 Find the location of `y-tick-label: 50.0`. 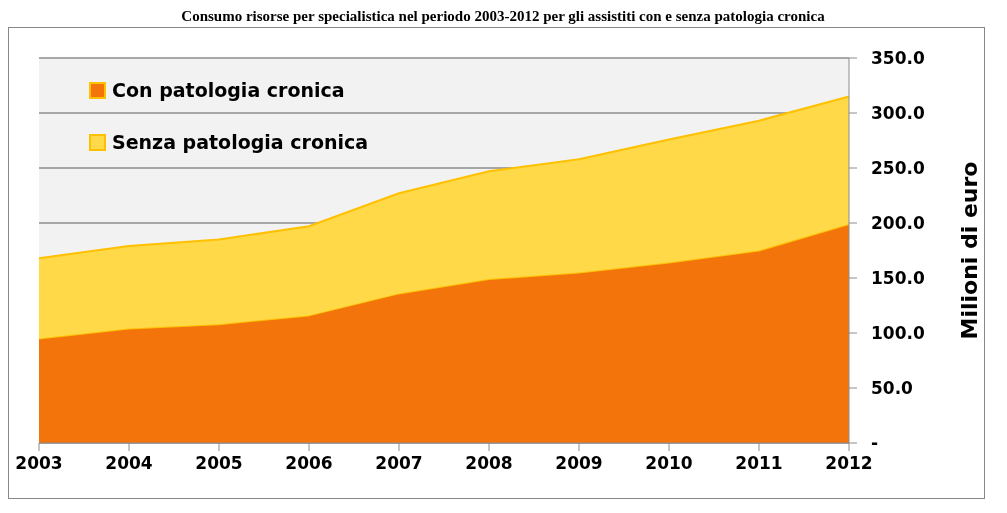

y-tick-label: 50.0 is located at coordinates (892, 388).